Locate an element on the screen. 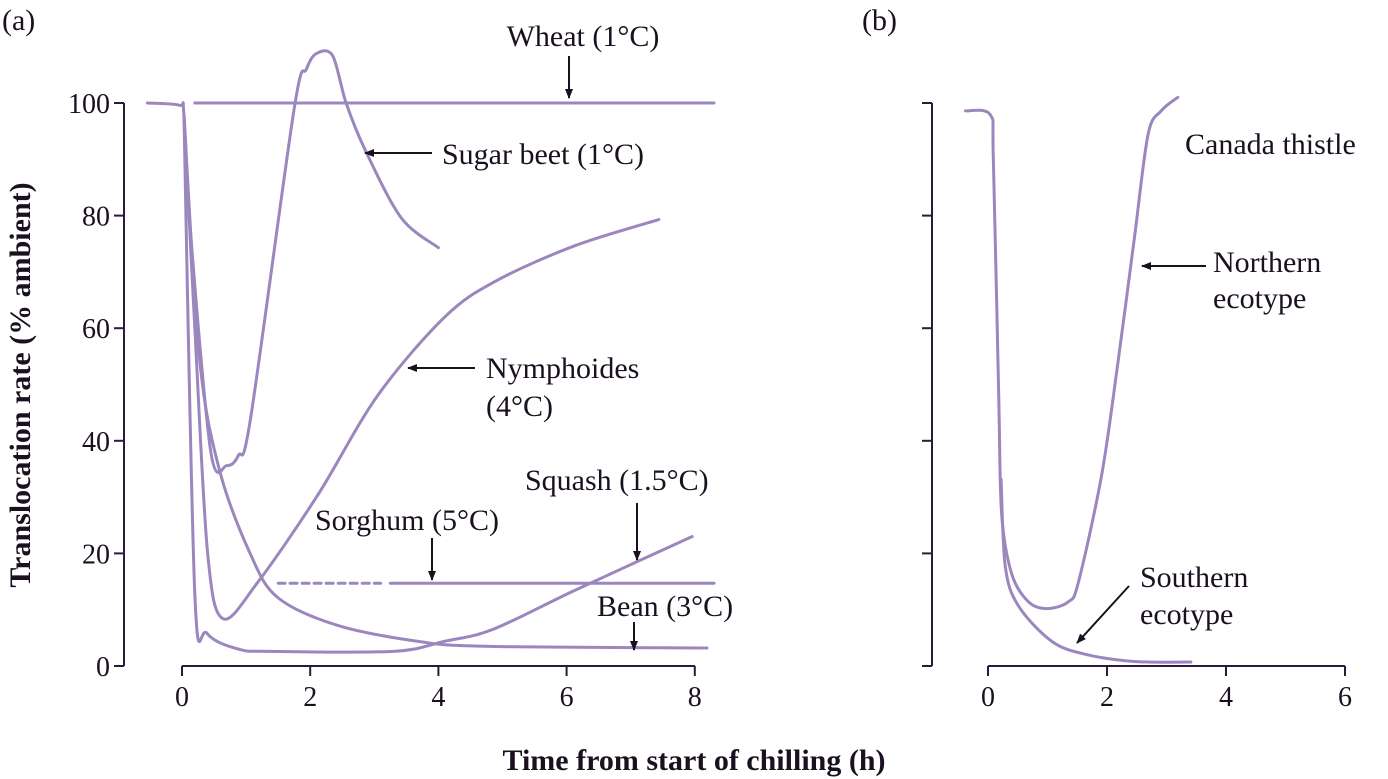  northern-ecotype-label: ecotype is located at coordinates (1259, 298).